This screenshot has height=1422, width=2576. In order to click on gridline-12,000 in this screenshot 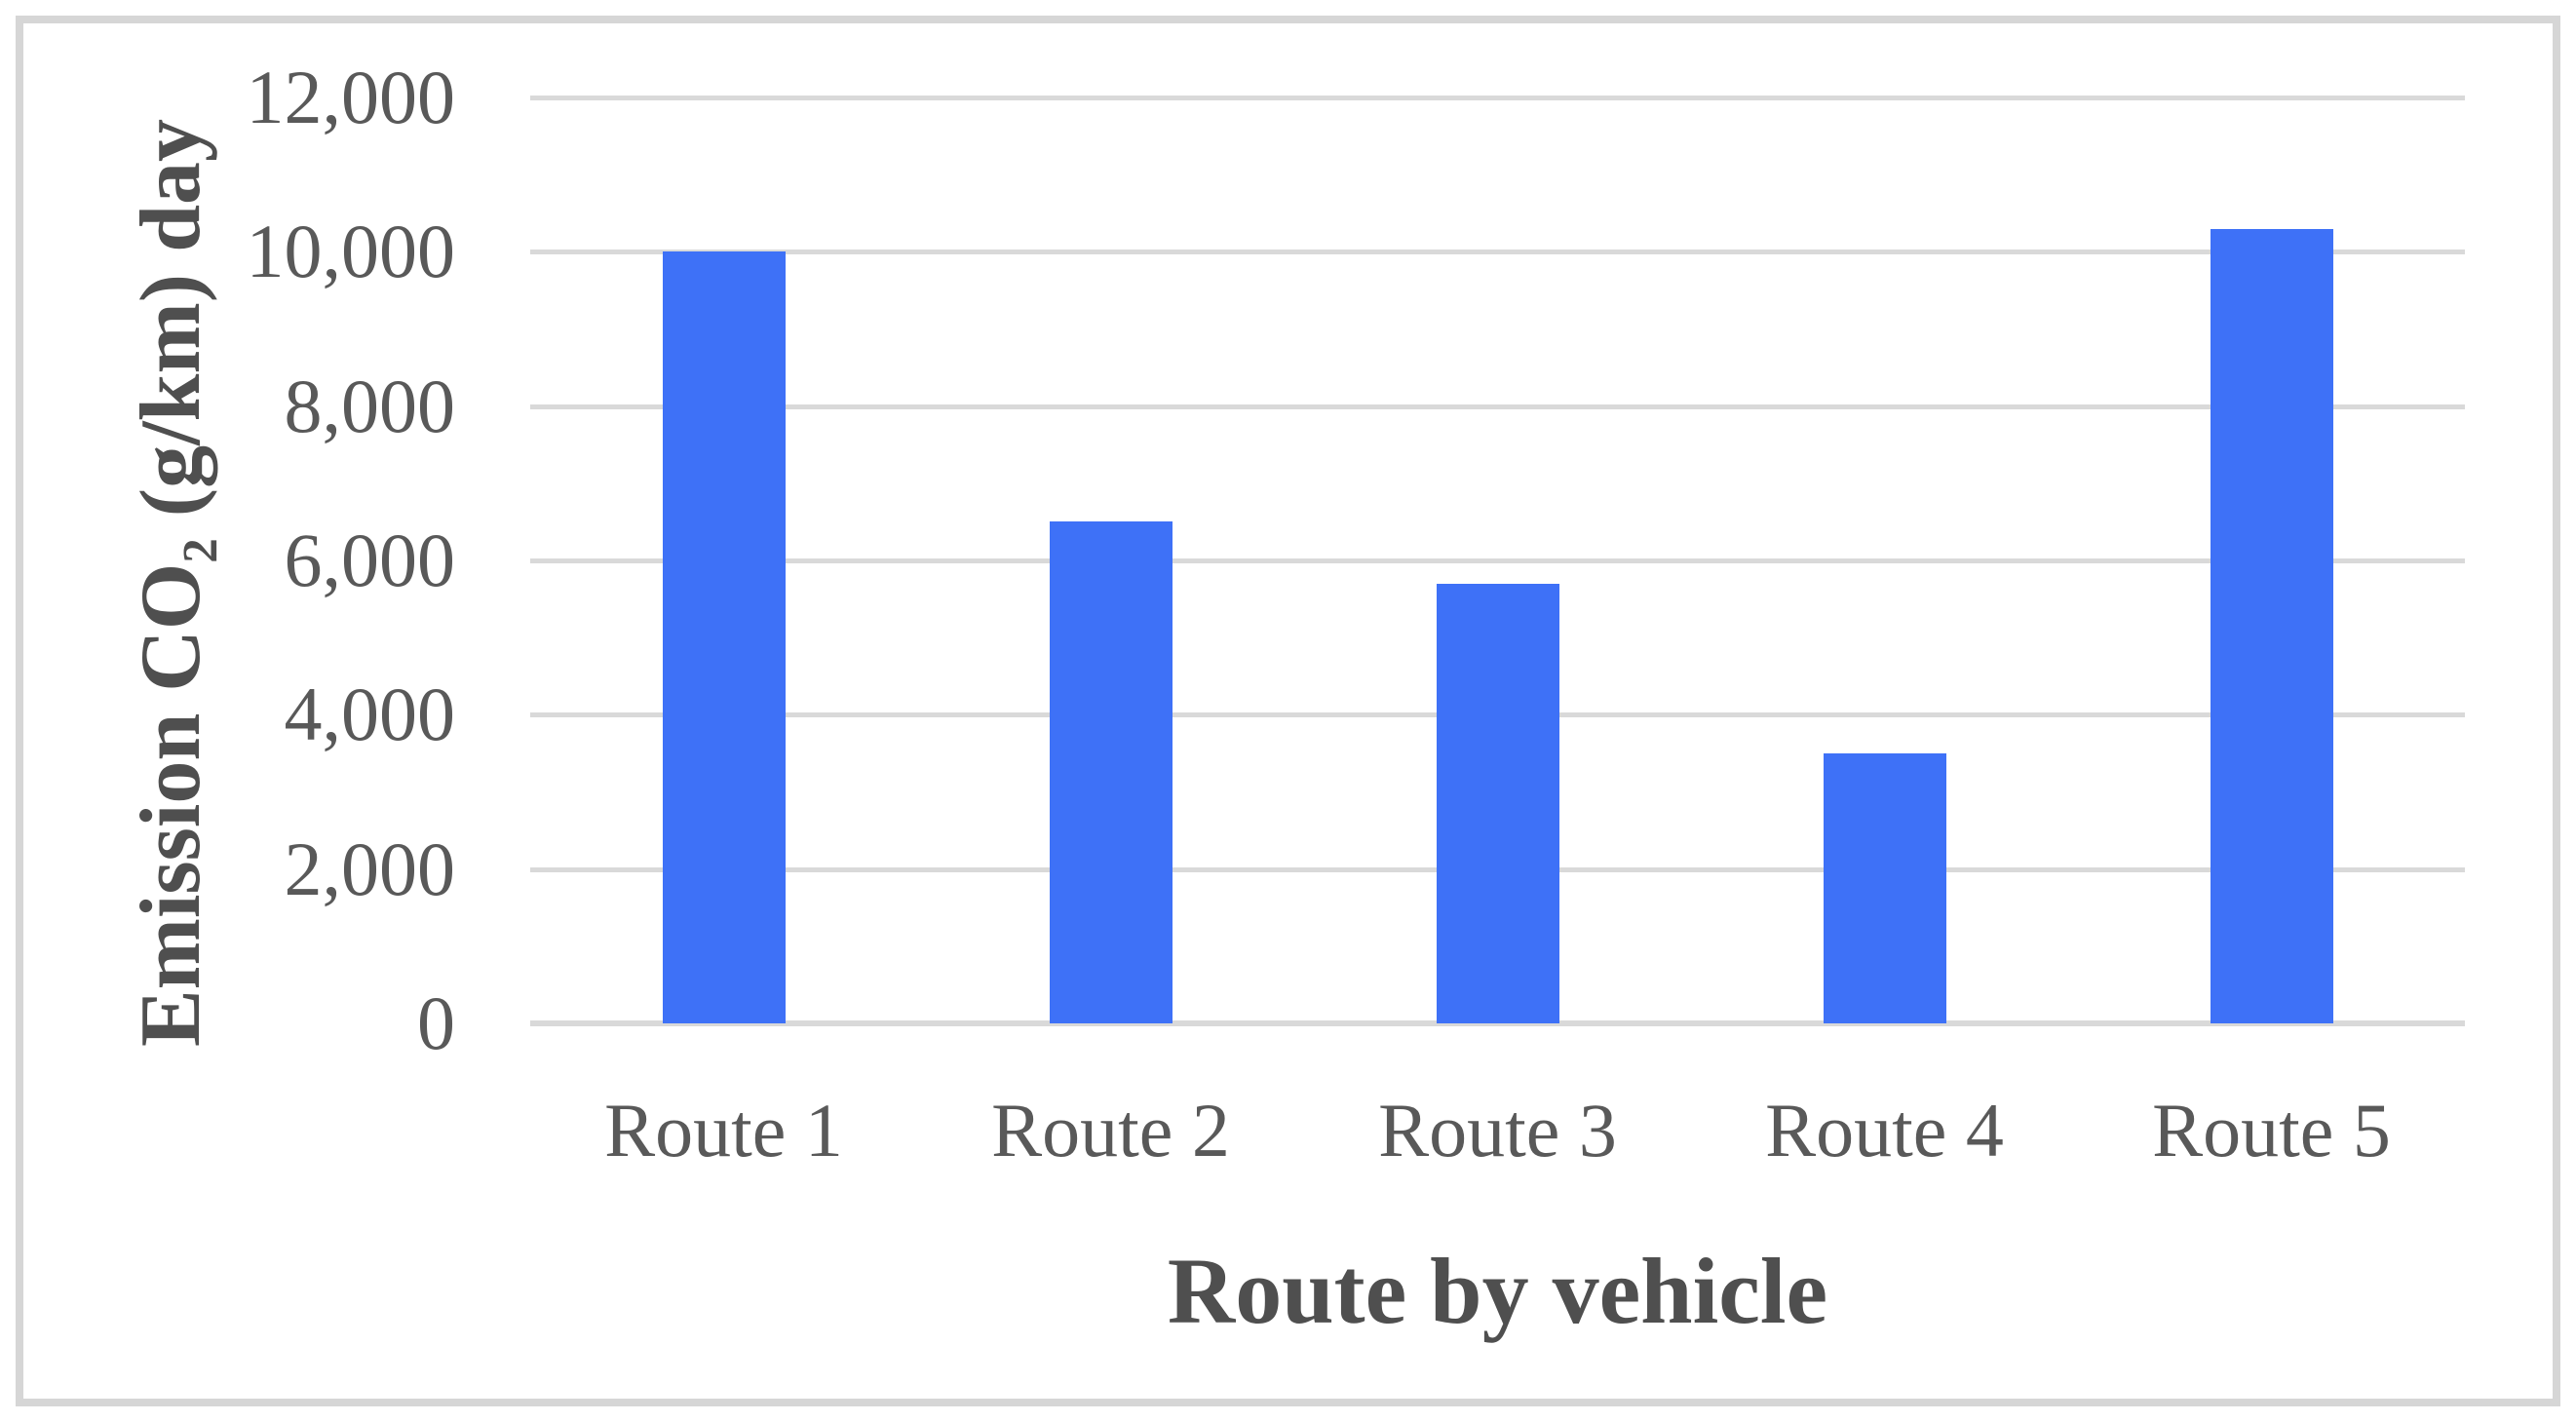, I will do `click(1497, 98)`.